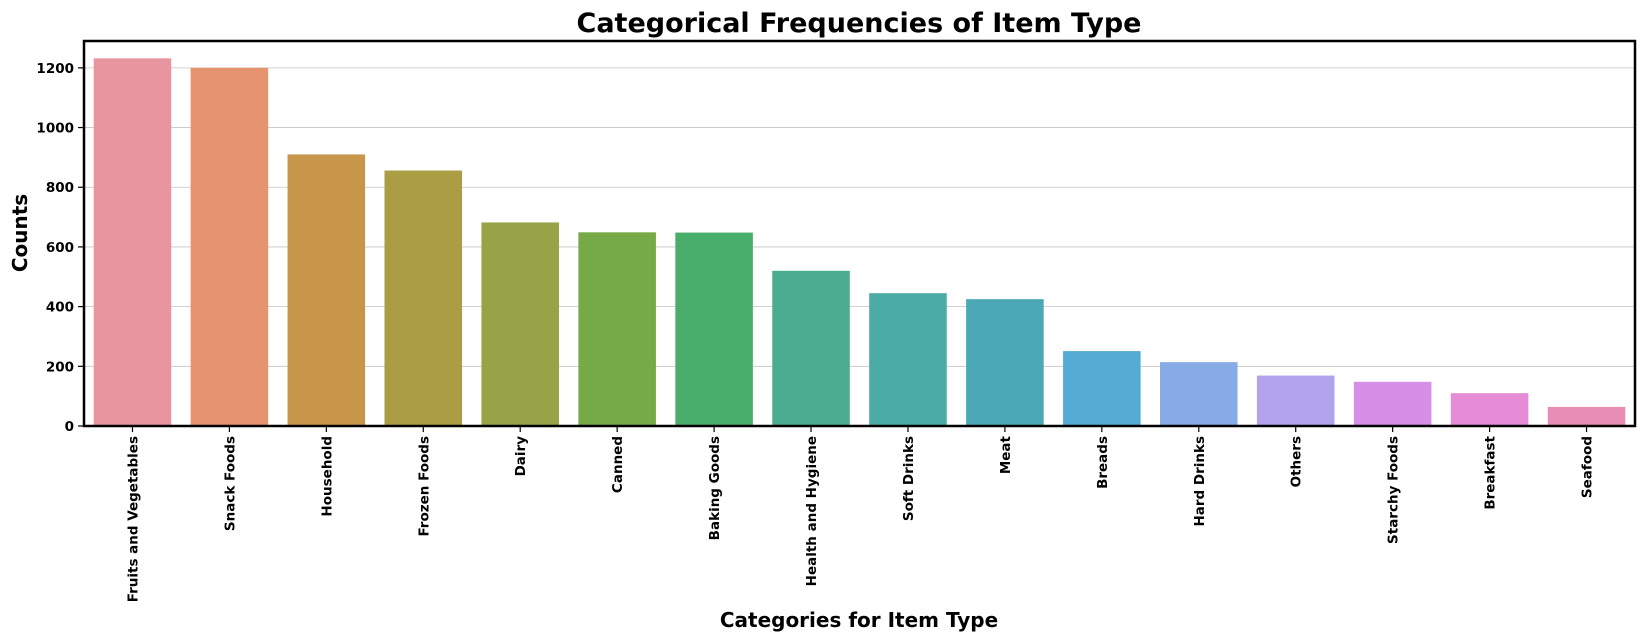  Describe the element at coordinates (55, 69) in the screenshot. I see `y-tick-label: 1200` at that location.